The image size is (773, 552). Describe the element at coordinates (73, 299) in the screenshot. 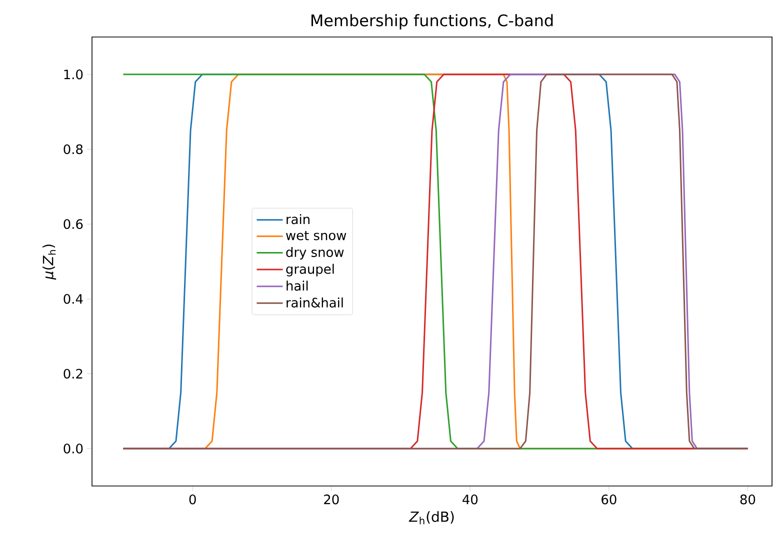

I see `y-tick-label: 0.4` at that location.